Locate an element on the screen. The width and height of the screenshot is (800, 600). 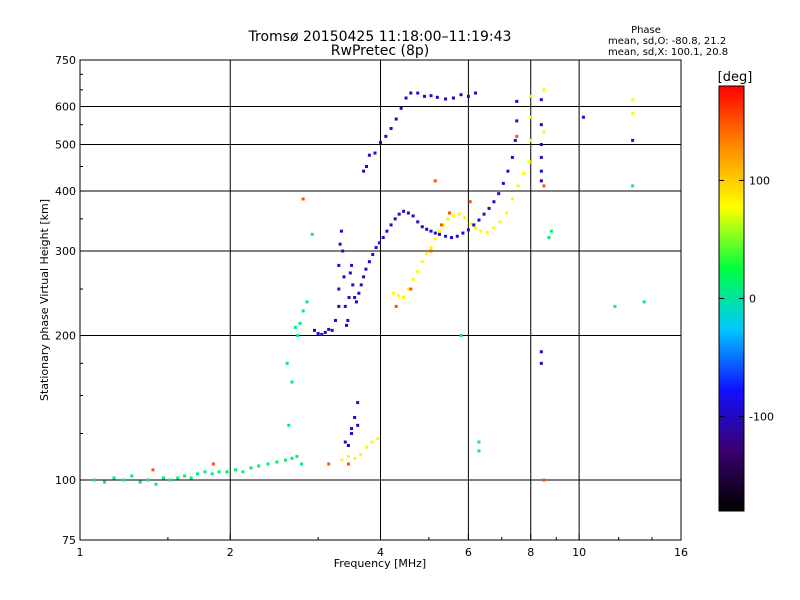
y-tick-label: 750 is located at coordinates (65, 60).